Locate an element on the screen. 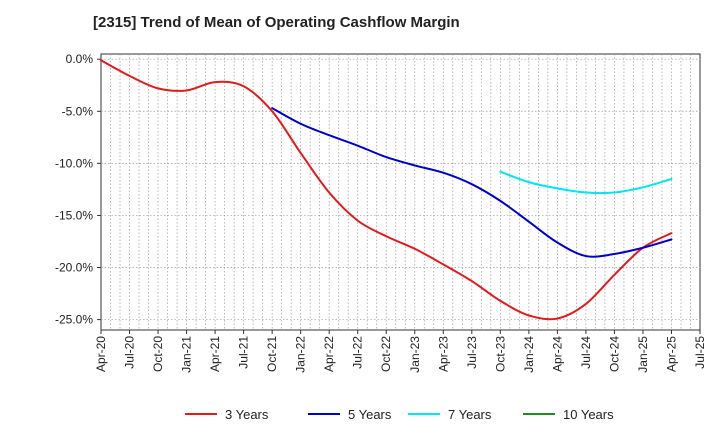 This screenshot has width=720, height=440. x-tick-label: Jul-21 is located at coordinates (244, 352).